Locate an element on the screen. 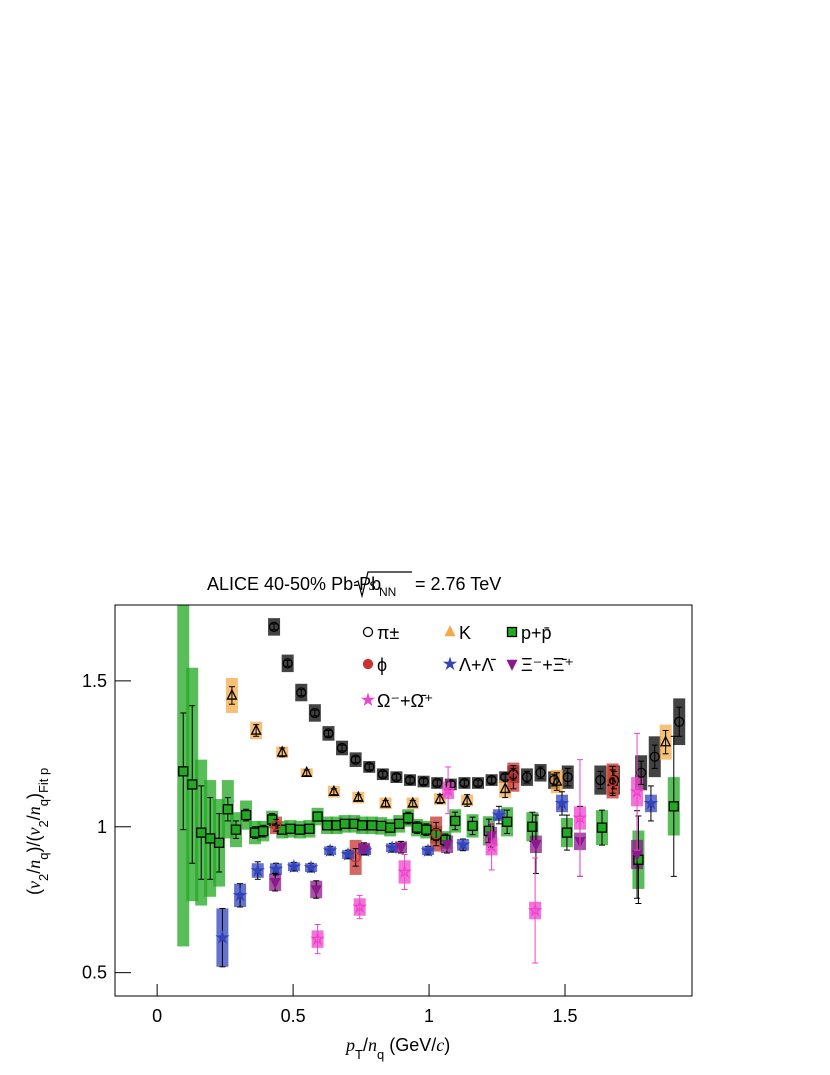 The image size is (830, 1075). legend-label: Ω⁻+Ω̄⁺ is located at coordinates (405, 701).